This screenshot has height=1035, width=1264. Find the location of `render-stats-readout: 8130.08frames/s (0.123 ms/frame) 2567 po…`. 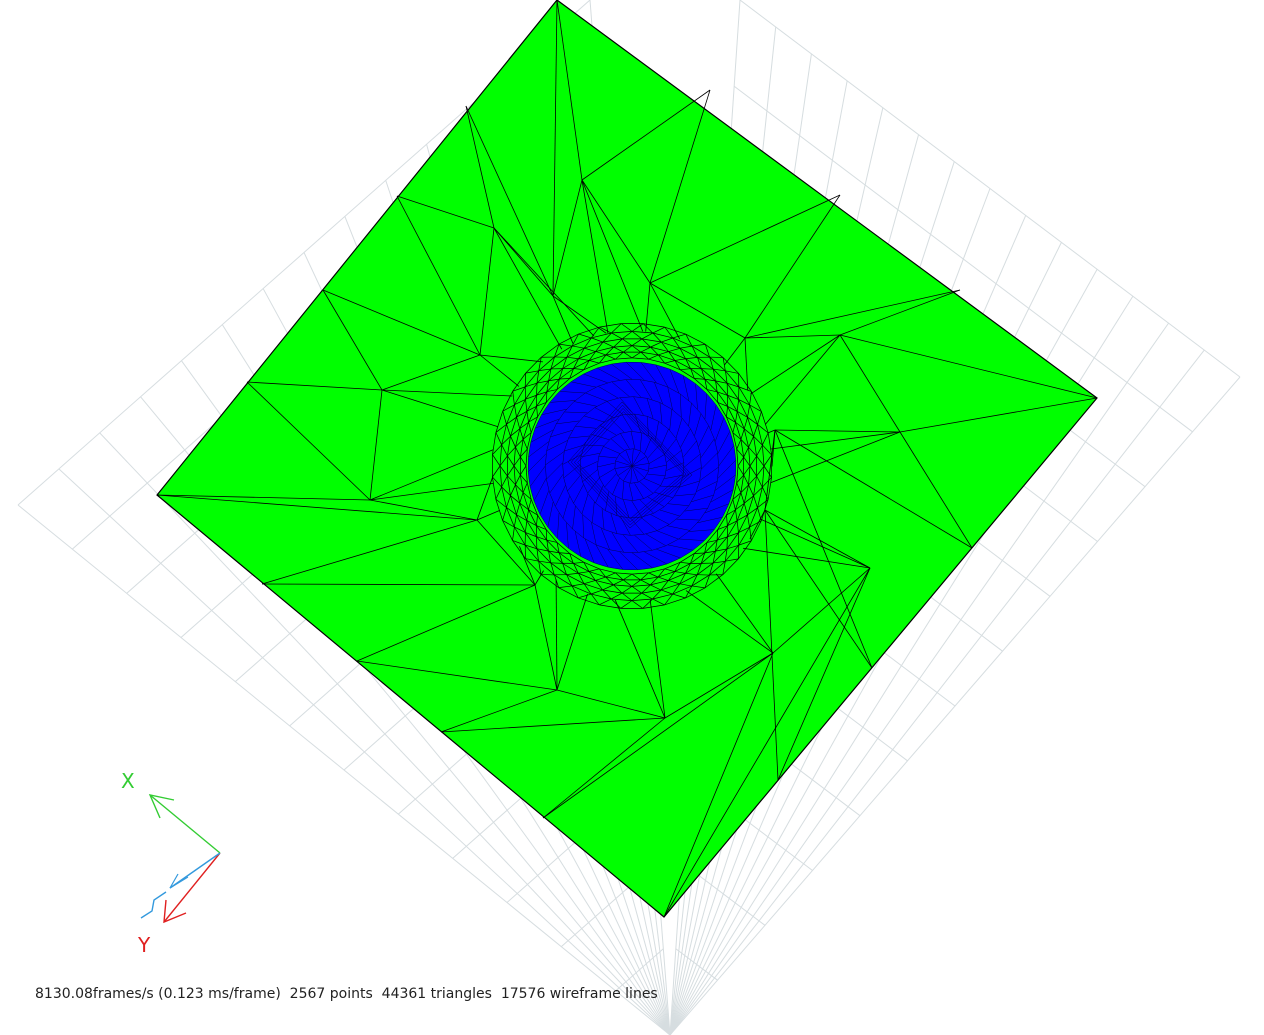

render-stats-readout: 8130.08frames/s (0.123 ms/frame) 2567 po… is located at coordinates (346, 994).